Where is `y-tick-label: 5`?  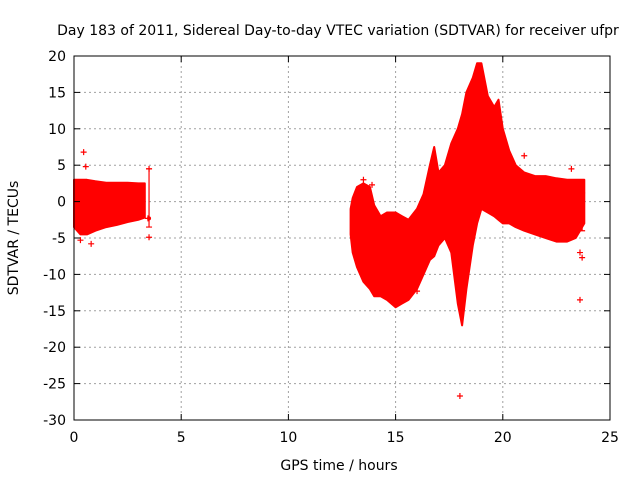
y-tick-label: 5 is located at coordinates (61, 166).